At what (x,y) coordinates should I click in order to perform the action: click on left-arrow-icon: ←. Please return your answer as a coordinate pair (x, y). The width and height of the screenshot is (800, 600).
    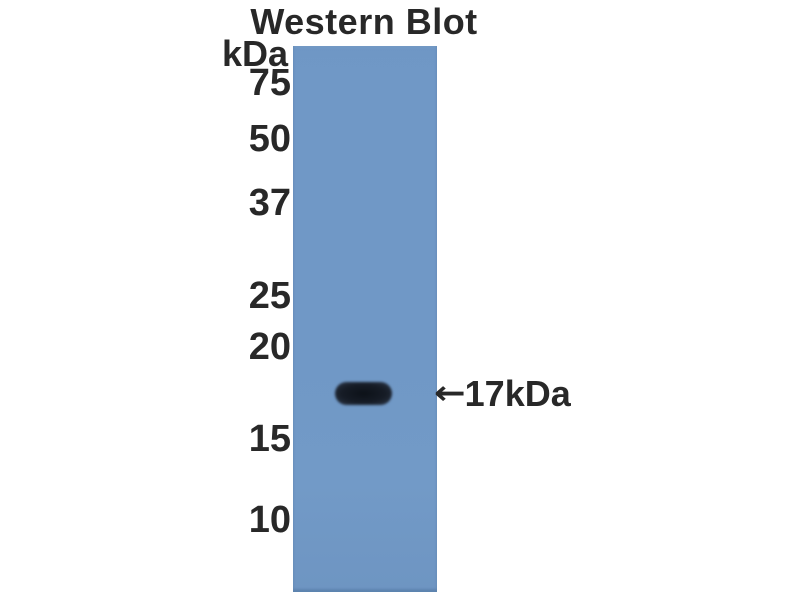
    Looking at the image, I should click on (450, 392).